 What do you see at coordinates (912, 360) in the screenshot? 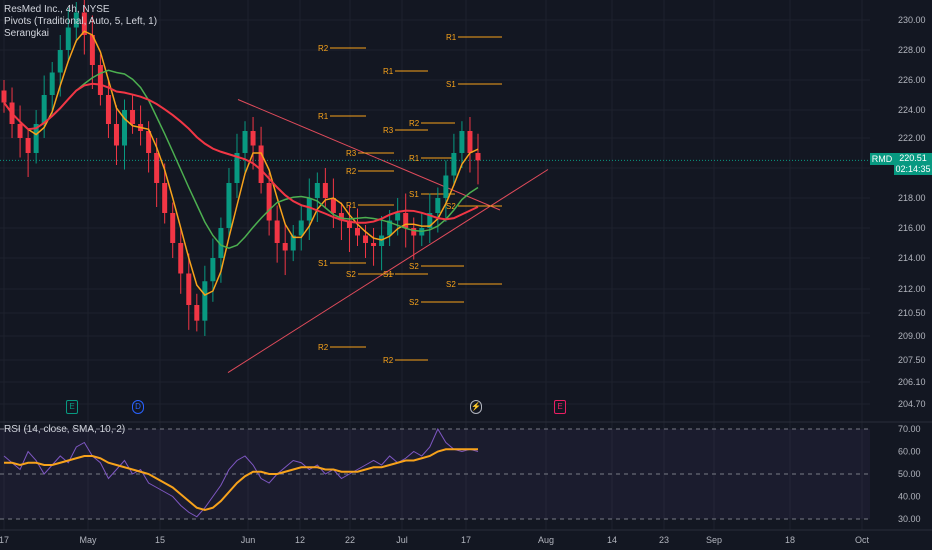
I see `price-tick-label: 207.50` at bounding box center [912, 360].